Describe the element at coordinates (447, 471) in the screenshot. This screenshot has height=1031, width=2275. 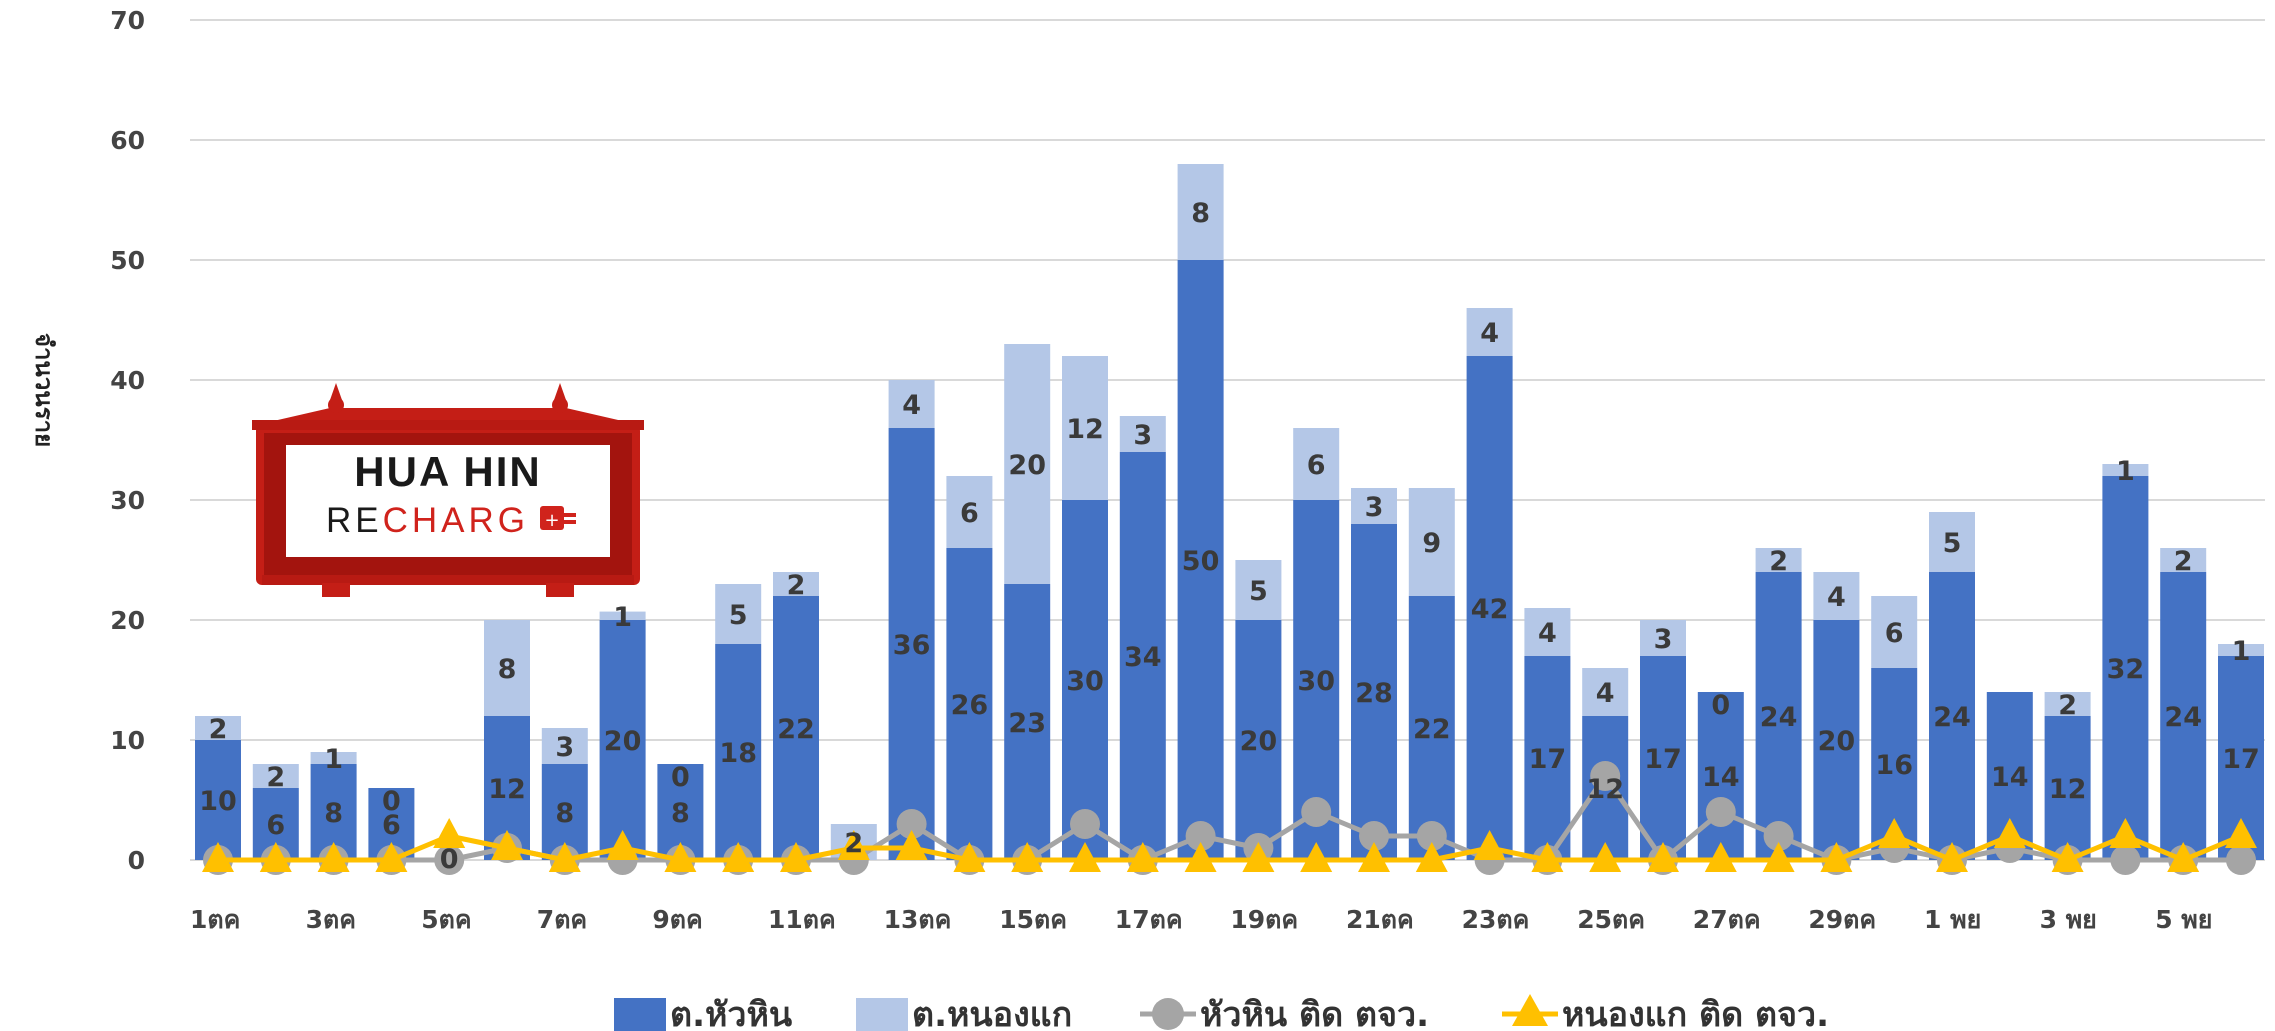
I see `logo-title: HUA HIN` at that location.